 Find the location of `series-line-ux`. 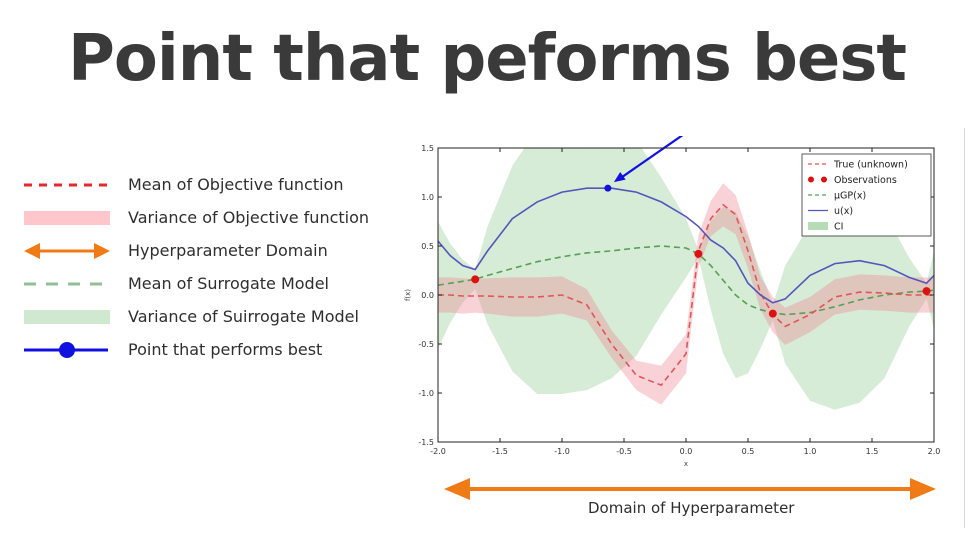

series-line-ux is located at coordinates (686, 245).